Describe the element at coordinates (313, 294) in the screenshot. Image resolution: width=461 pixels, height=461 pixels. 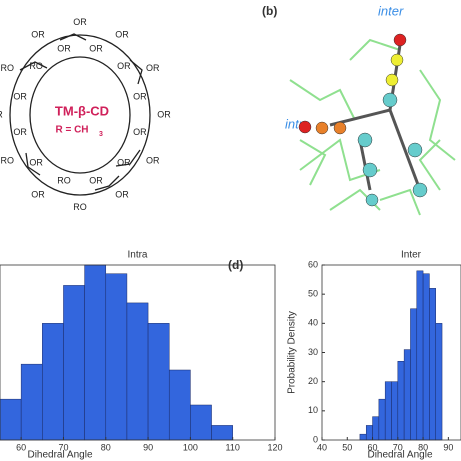
I see `y-tick-label: 50` at that location.